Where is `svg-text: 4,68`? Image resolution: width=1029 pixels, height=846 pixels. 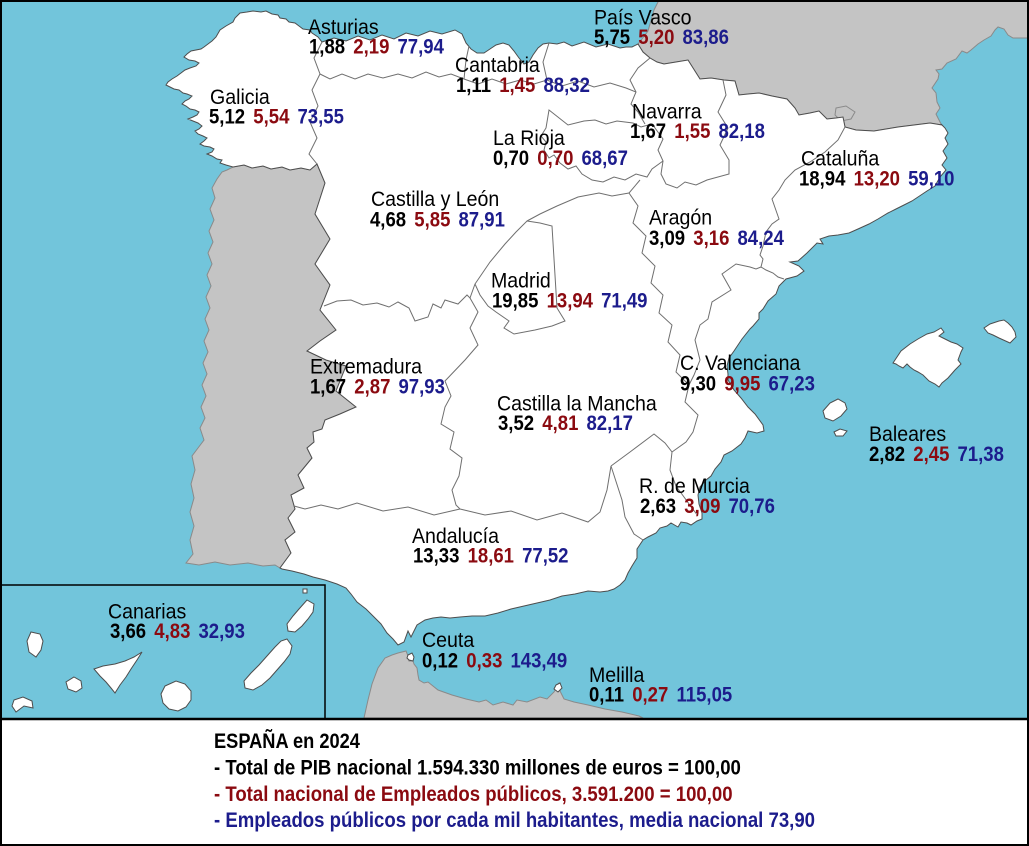
svg-text: 4,68 is located at coordinates (388, 219).